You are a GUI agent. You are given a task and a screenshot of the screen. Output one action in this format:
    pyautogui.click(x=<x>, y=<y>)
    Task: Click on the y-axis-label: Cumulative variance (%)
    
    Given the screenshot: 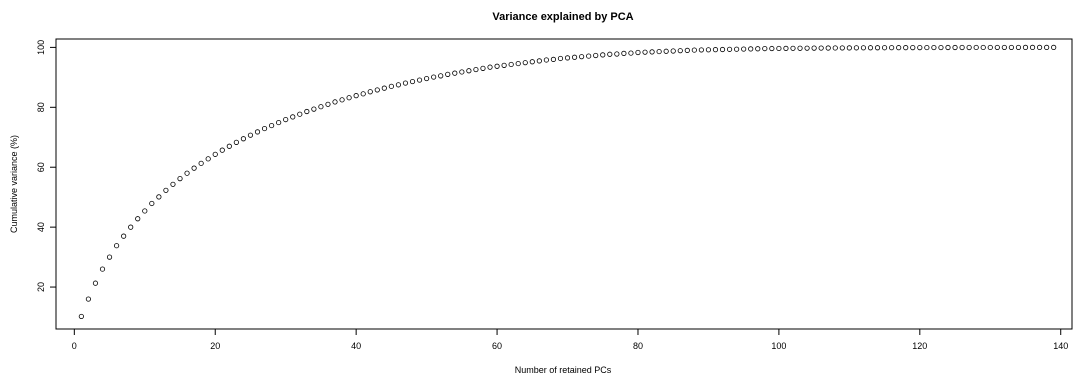 What is the action you would take?
    pyautogui.click(x=14, y=184)
    